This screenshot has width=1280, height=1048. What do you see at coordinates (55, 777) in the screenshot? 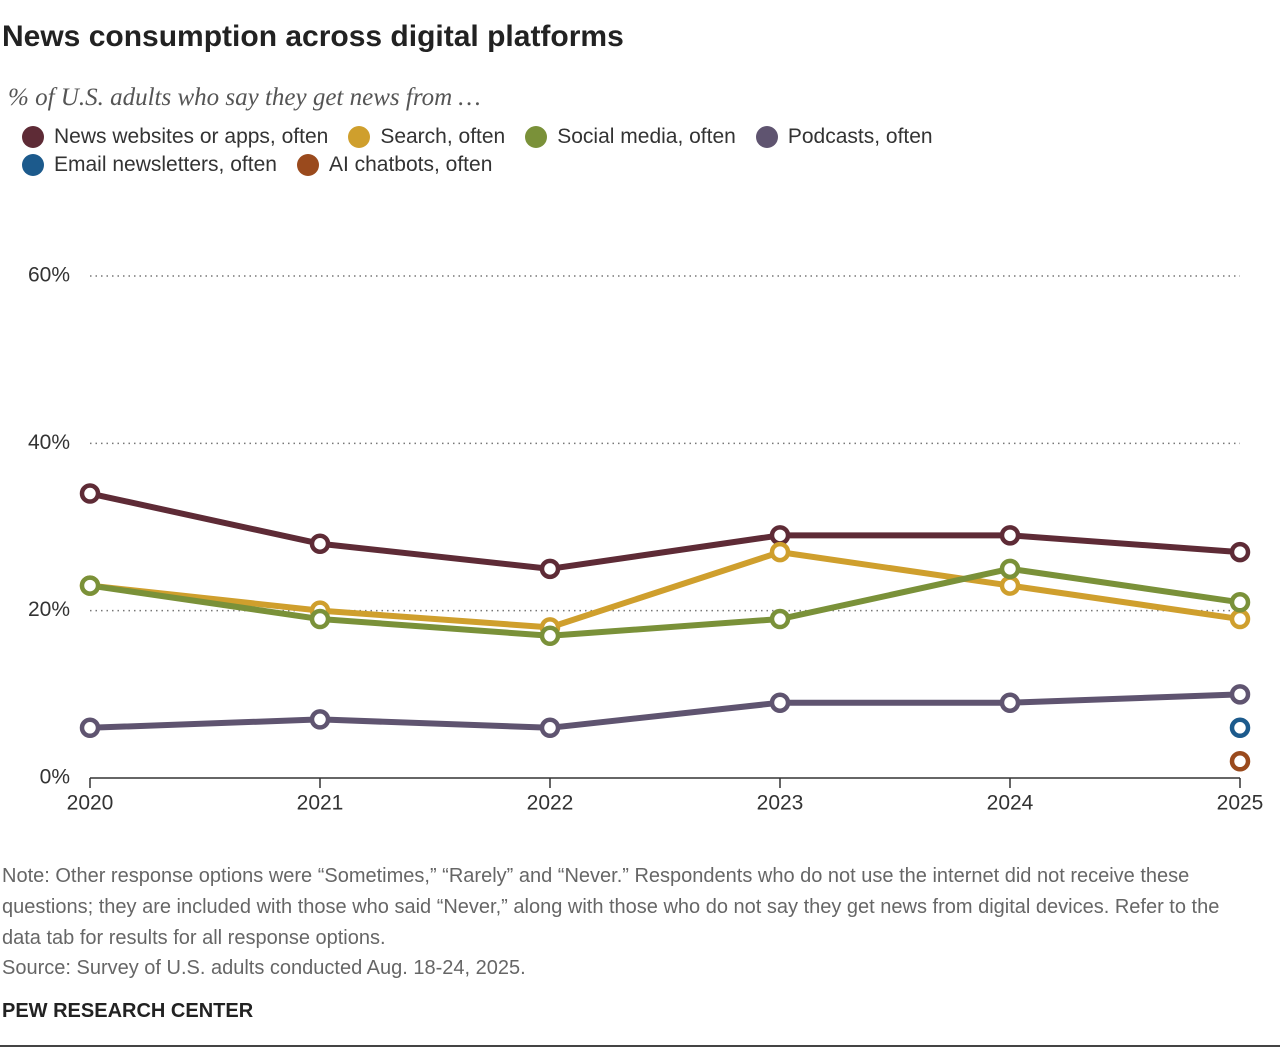
I see `y-tick-label: 0%` at bounding box center [55, 777].